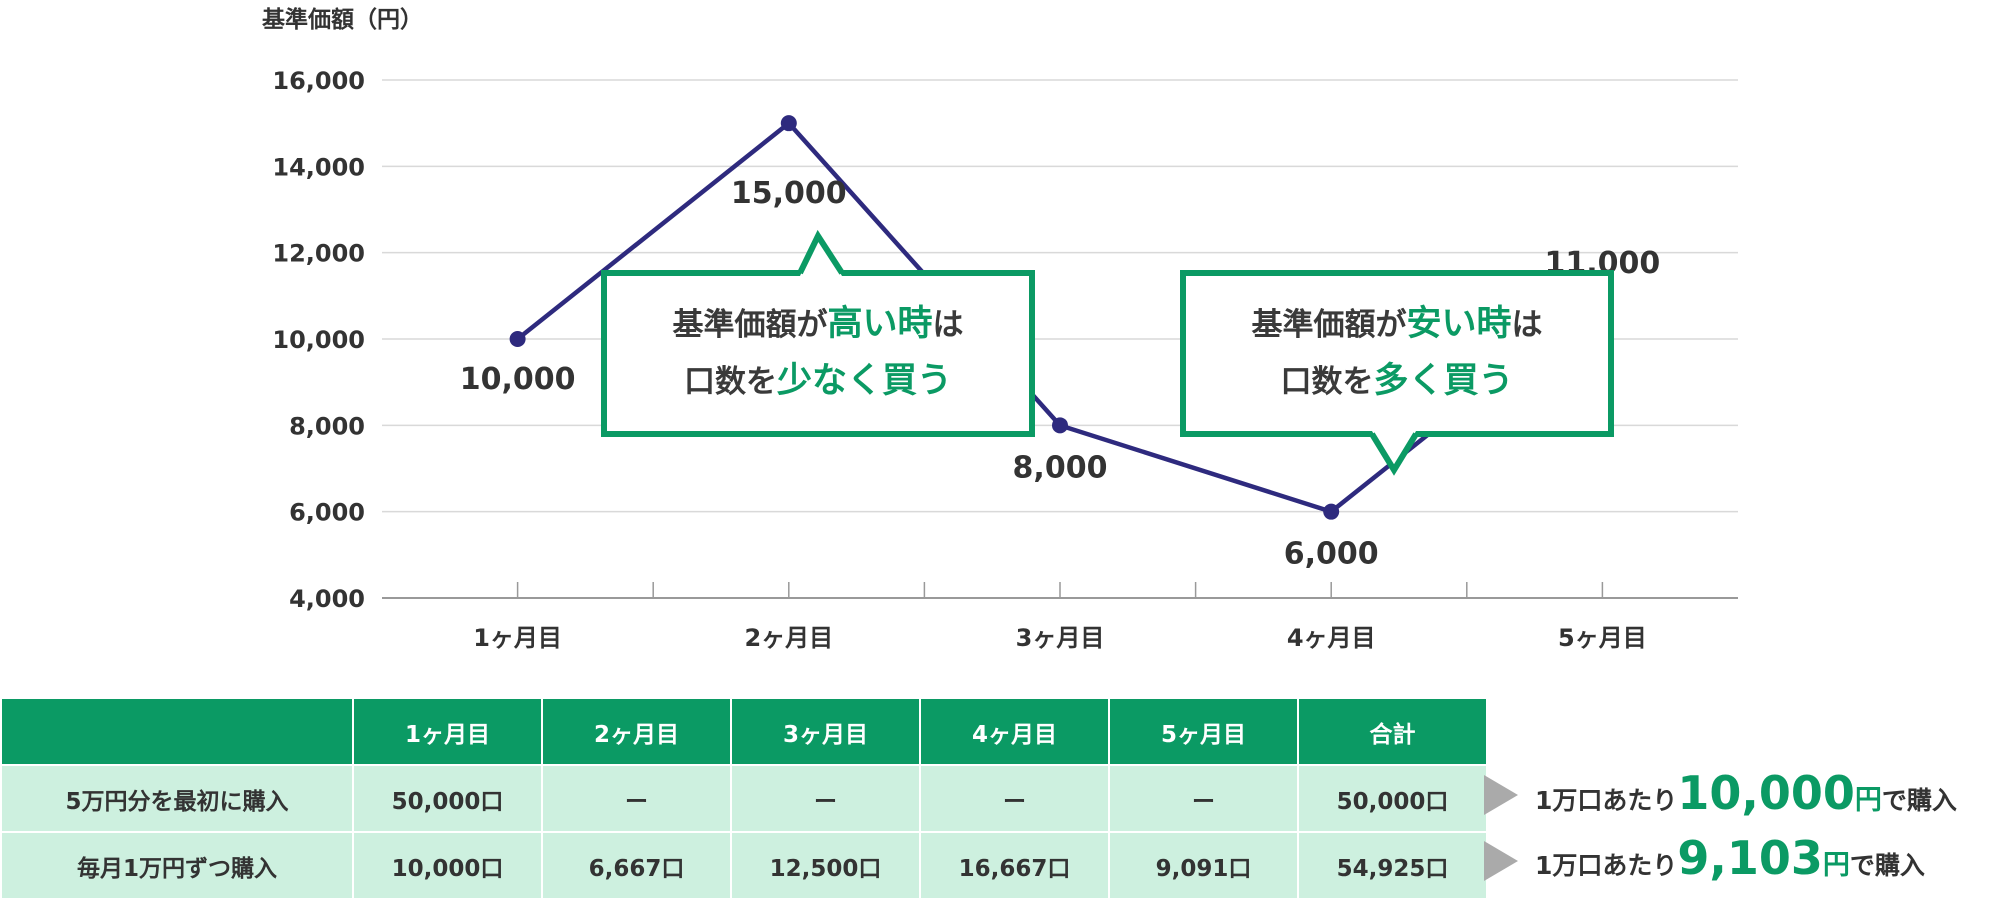 This screenshot has width=2000, height=900. I want to click on callout-high-line2: 口数を少なく買う, so click(818, 381).